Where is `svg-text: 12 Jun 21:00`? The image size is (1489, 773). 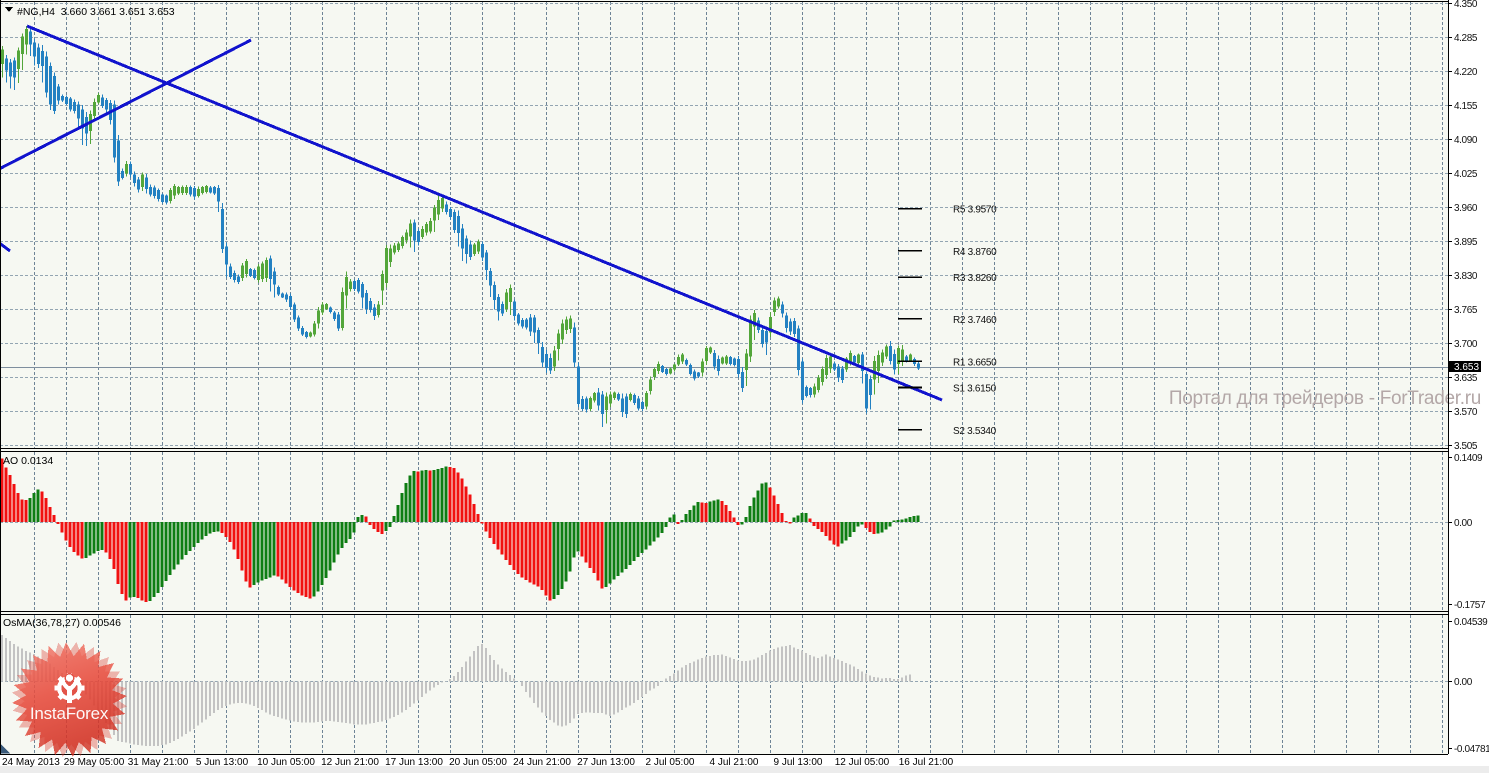
svg-text: 12 Jun 21:00 is located at coordinates (350, 762).